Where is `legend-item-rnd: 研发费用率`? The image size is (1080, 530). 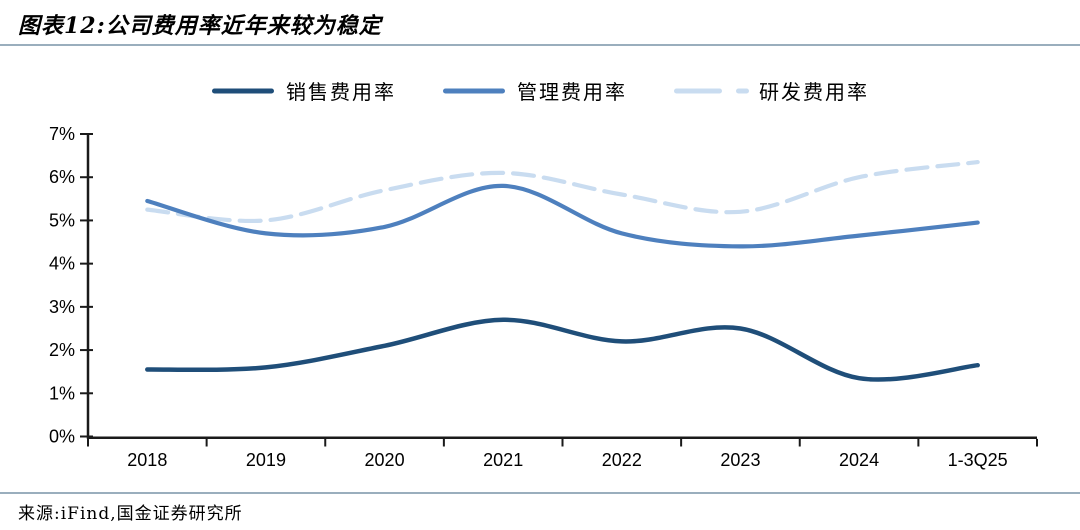 legend-item-rnd: 研发费用率 is located at coordinates (771, 90).